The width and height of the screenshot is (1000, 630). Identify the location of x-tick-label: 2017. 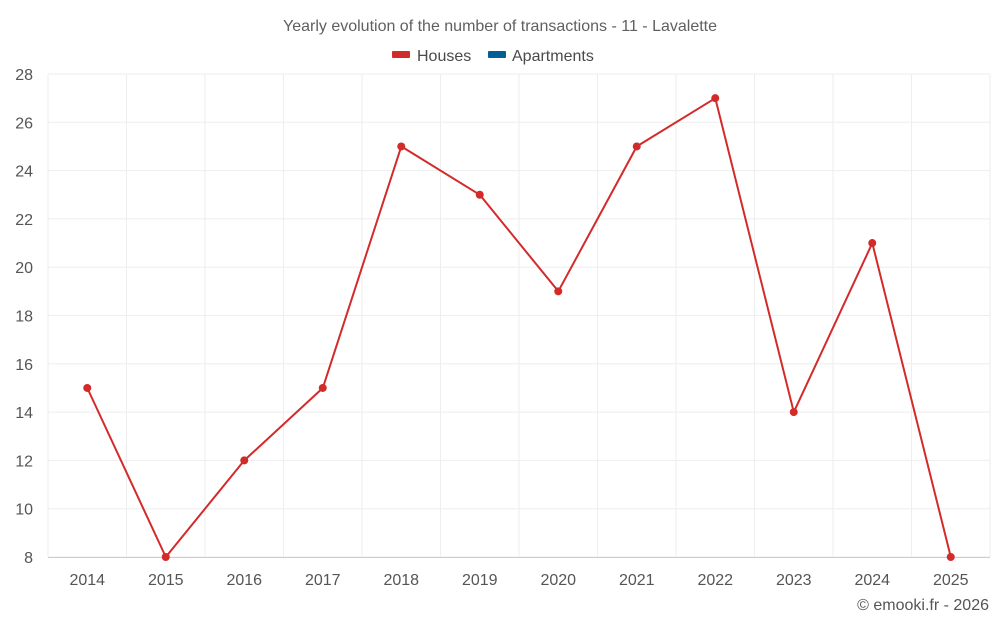
(323, 580).